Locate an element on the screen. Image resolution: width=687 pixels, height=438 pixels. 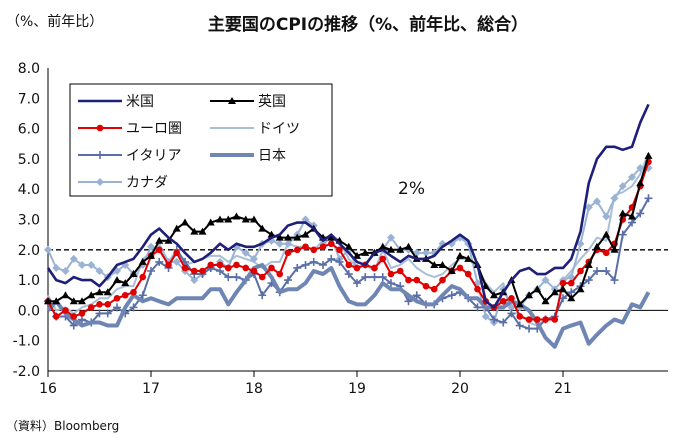
y-tick-label: 2.0 is located at coordinates (29, 251).